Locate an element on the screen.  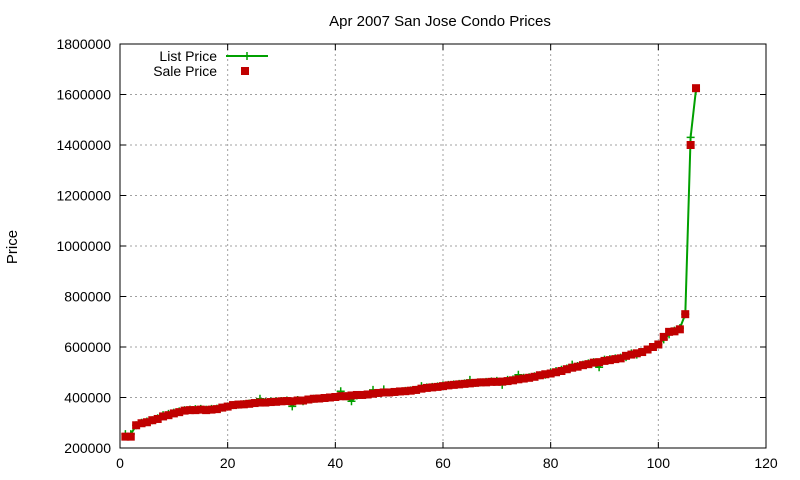
x-tick-label: 60 is located at coordinates (443, 463).